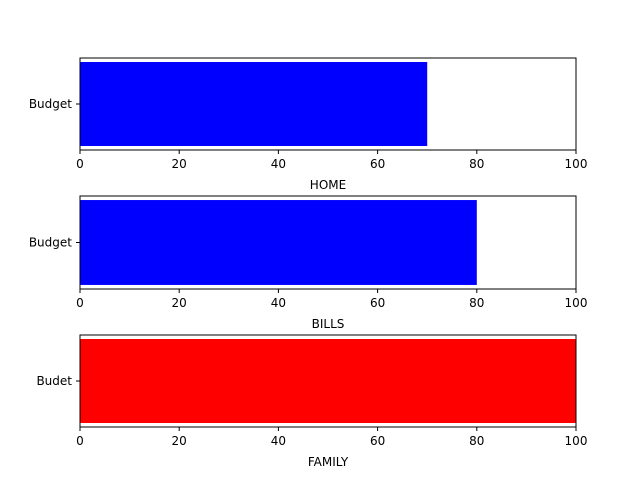 Image resolution: width=640 pixels, height=480 pixels. I want to click on bar-budet, so click(328, 381).